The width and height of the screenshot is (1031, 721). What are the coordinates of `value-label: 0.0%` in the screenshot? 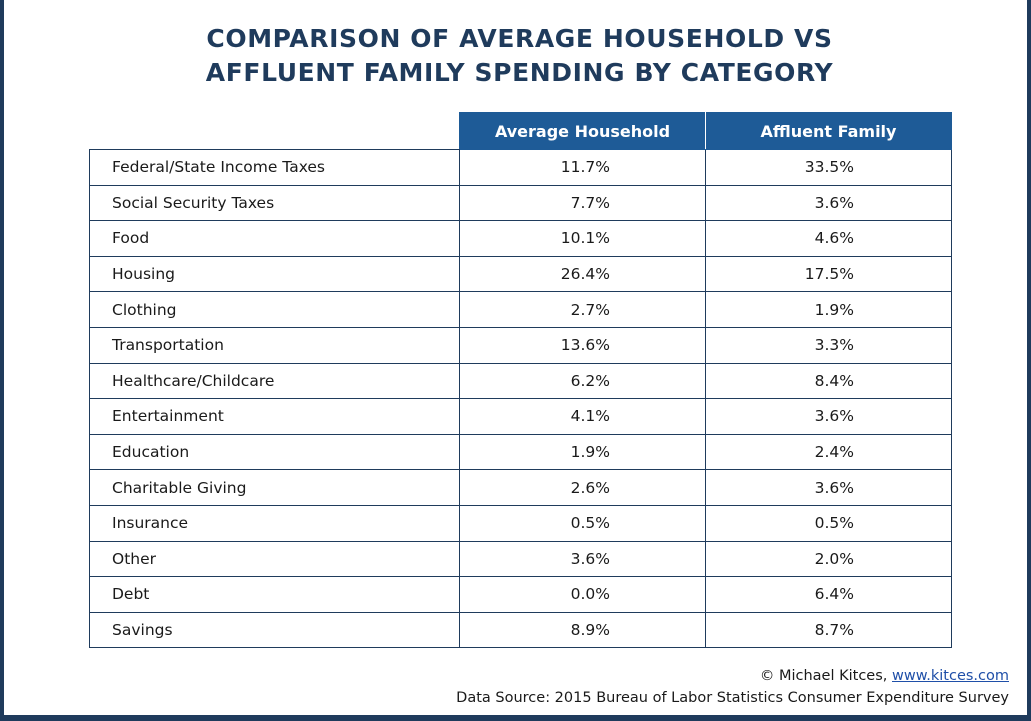 It's located at (590, 594).